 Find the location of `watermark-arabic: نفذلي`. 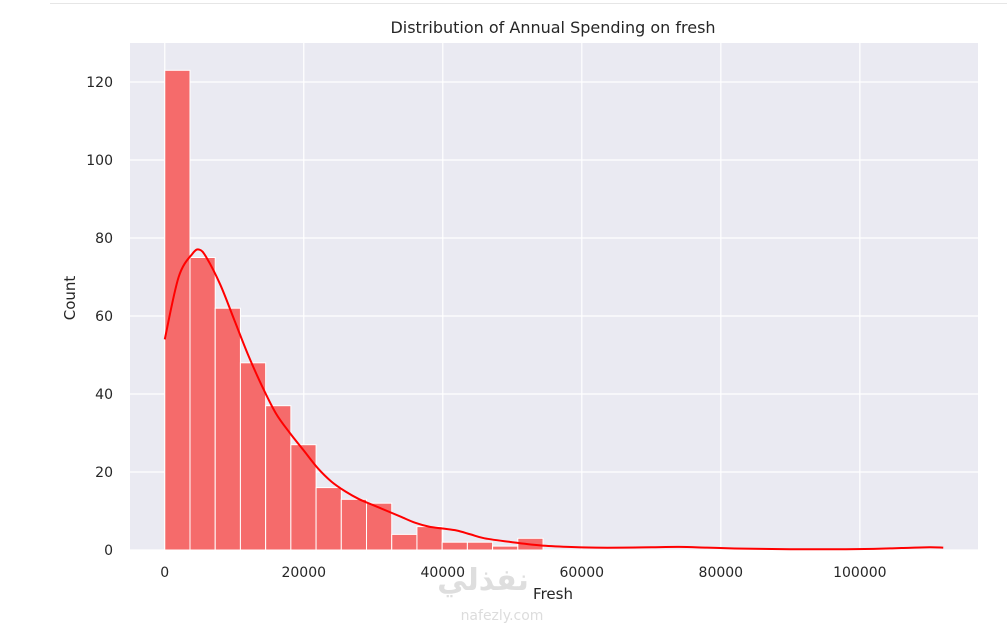

watermark-arabic: نفذلي is located at coordinates (483, 580).